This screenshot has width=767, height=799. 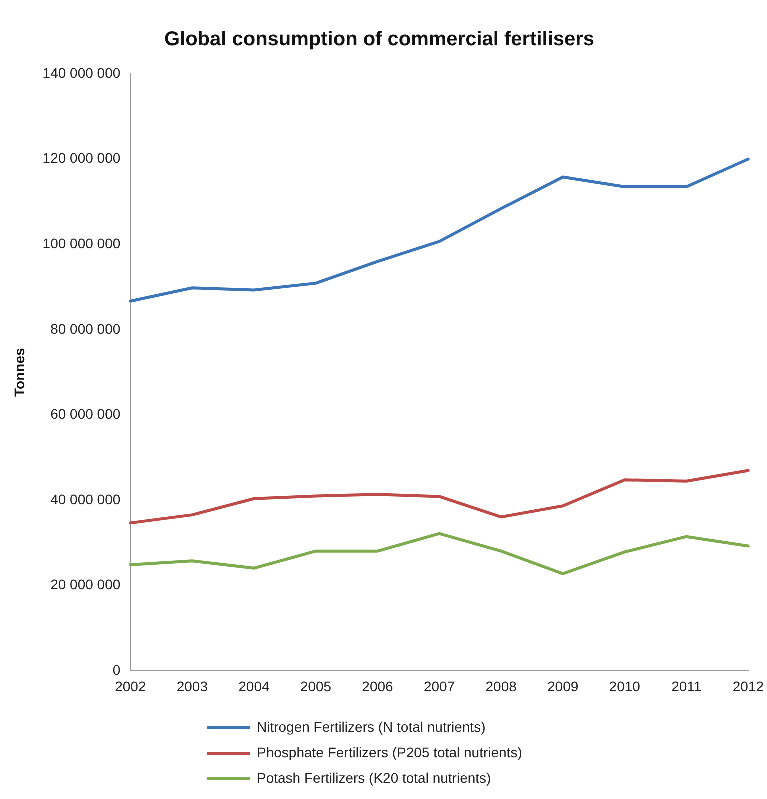 I want to click on legend-label: Nitrogen Fertilizers (N total nutrients), so click(x=371, y=726).